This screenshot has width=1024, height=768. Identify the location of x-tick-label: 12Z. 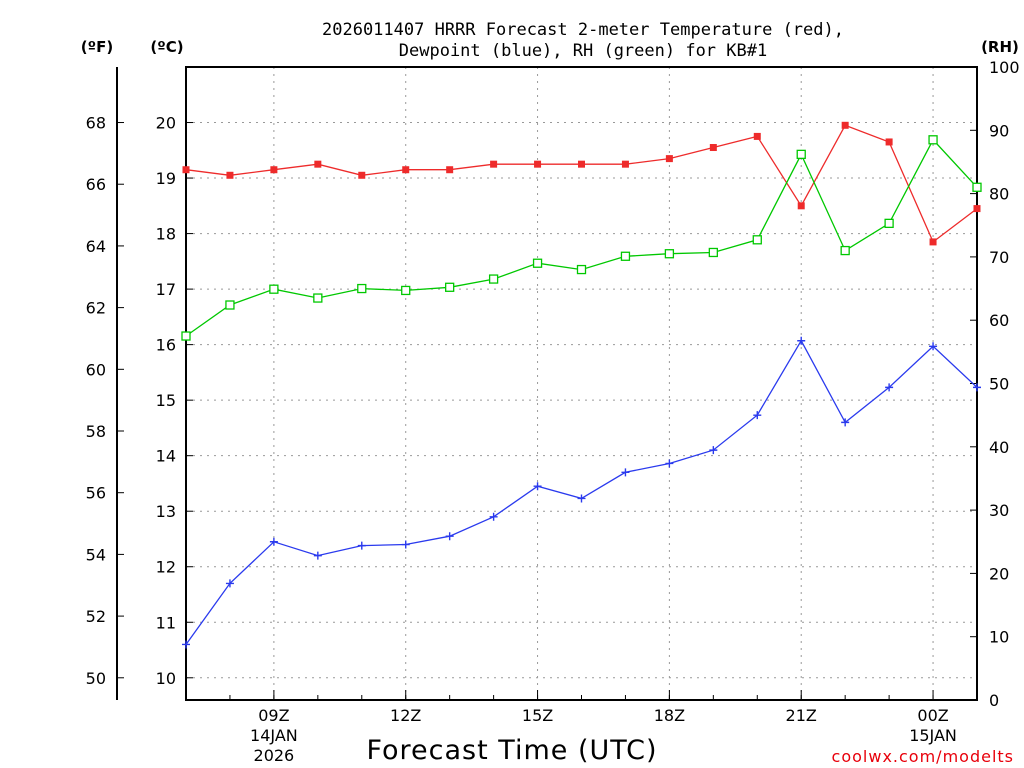
(405, 715).